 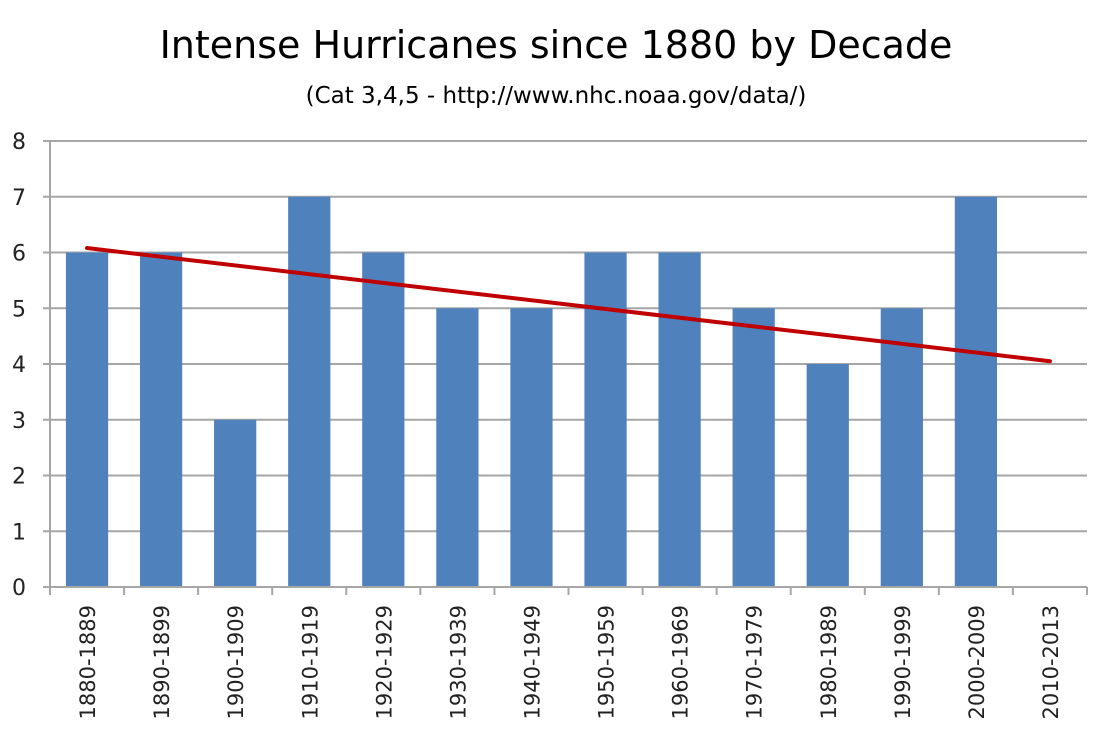 I want to click on x-tick-label: 1890-1899, so click(x=162, y=662).